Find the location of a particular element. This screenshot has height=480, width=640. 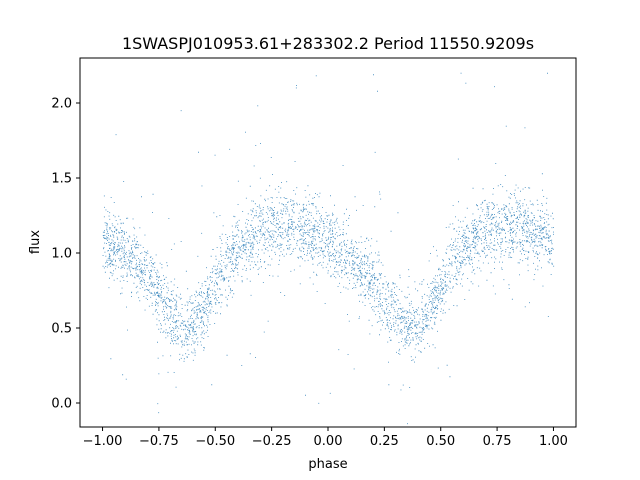

x-tick-label: −1.00 is located at coordinates (103, 441).